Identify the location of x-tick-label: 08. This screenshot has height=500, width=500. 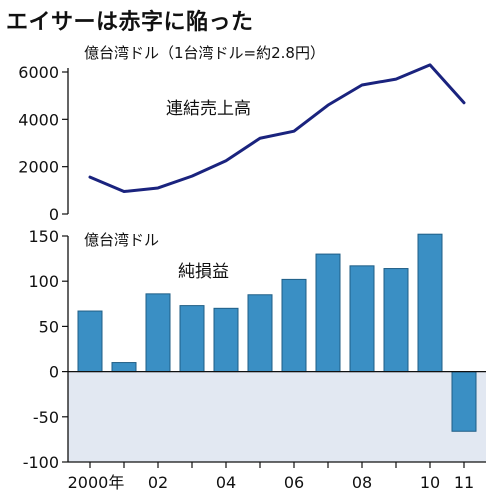
(362, 482).